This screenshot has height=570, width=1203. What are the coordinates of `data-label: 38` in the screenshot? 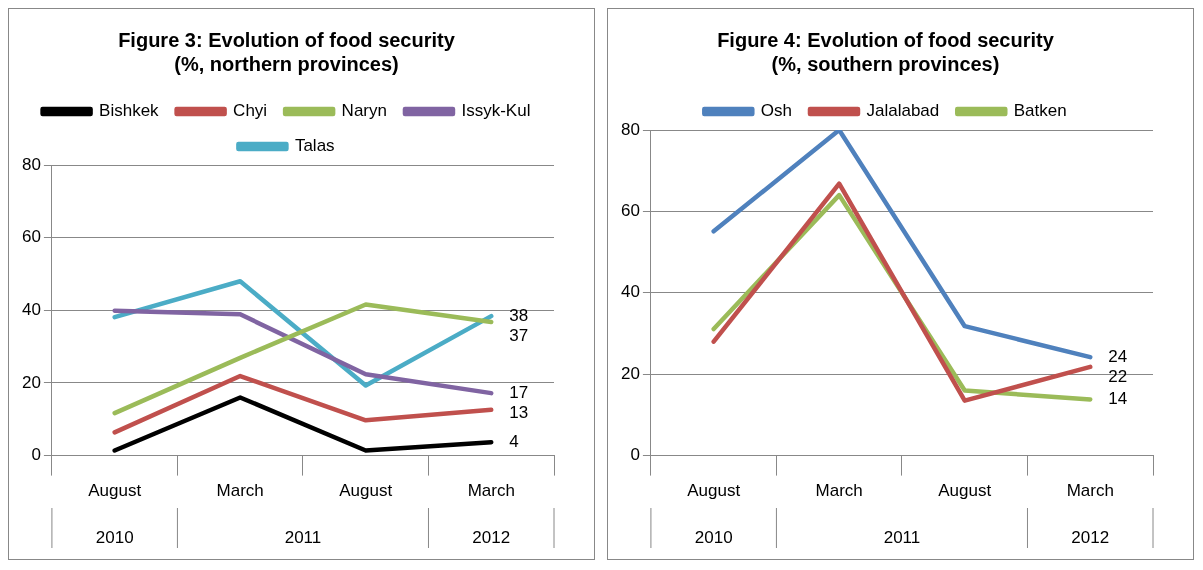 It's located at (519, 315).